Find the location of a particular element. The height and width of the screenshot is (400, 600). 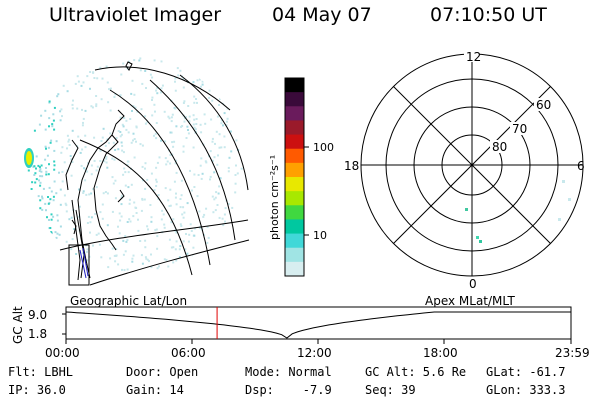

geographic-label: Geographic Lat/Lon is located at coordinates (129, 301).